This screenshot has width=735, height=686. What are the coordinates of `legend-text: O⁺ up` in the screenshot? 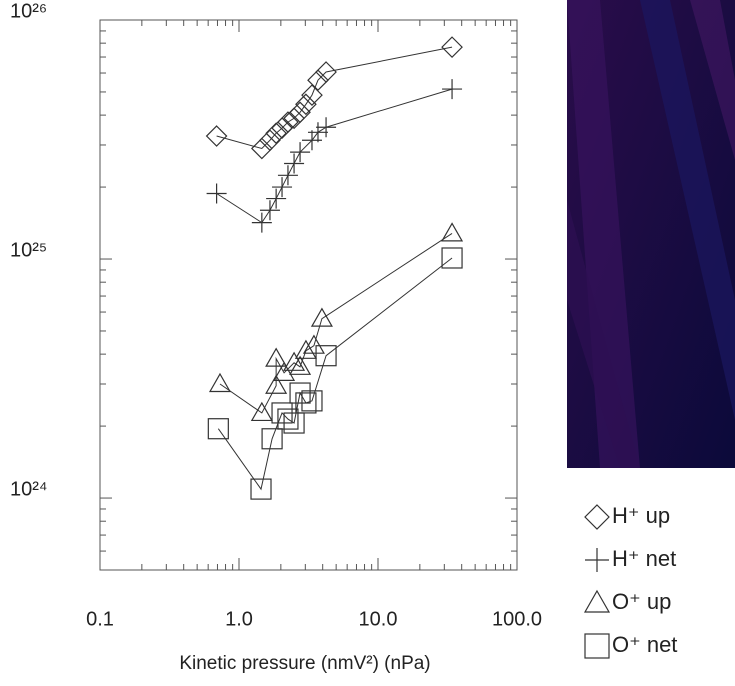 It's located at (641, 601).